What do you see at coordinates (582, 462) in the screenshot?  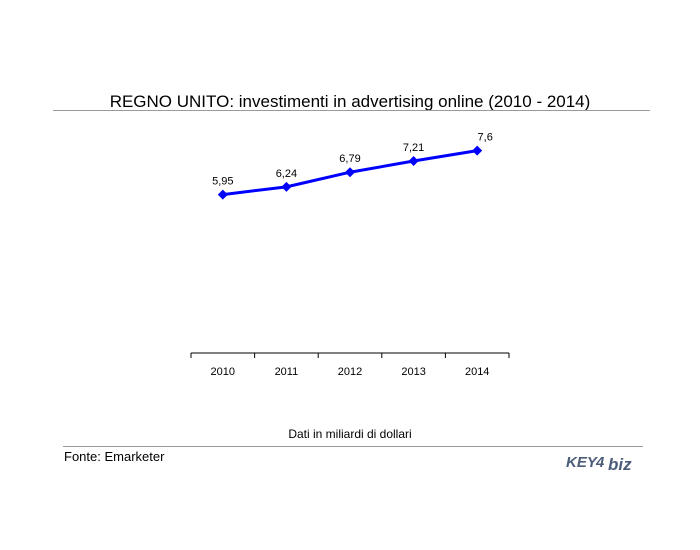 I see `svg-text: KEY` at bounding box center [582, 462].